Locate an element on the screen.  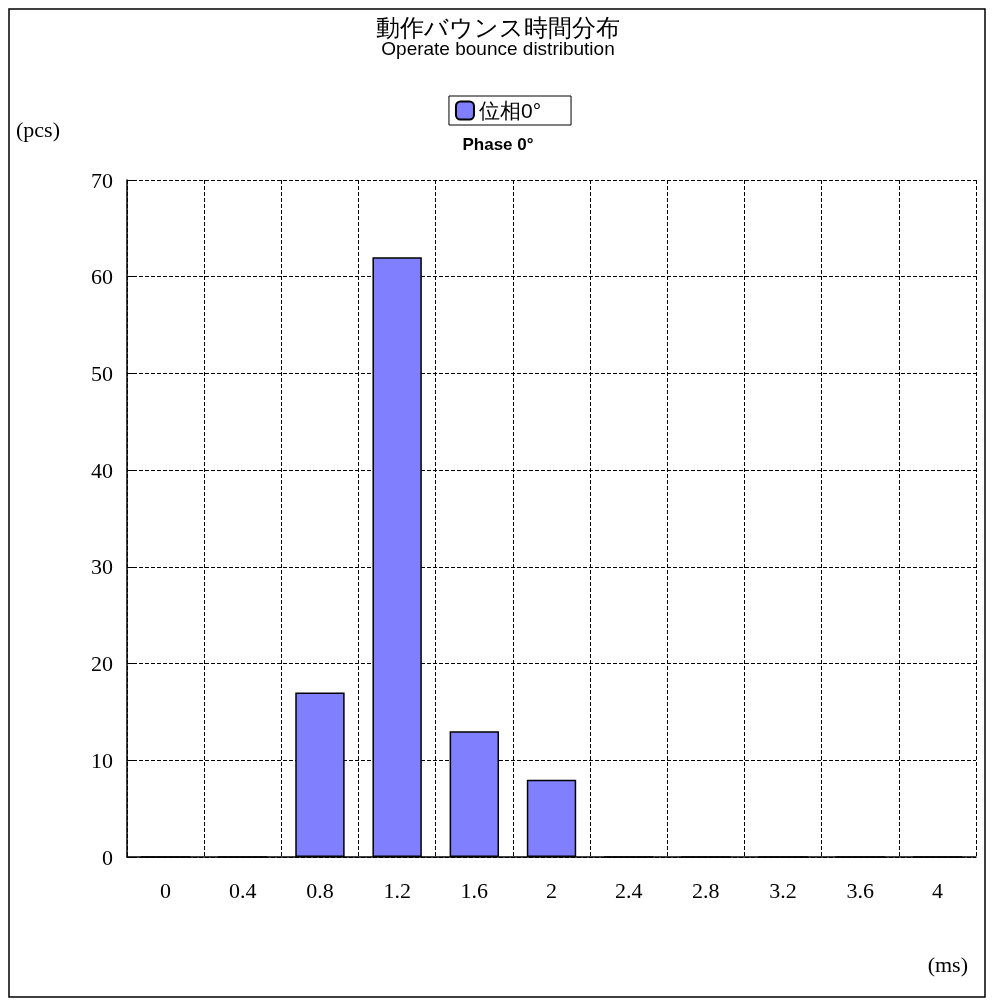
x-tick-label: 2 is located at coordinates (551, 890).